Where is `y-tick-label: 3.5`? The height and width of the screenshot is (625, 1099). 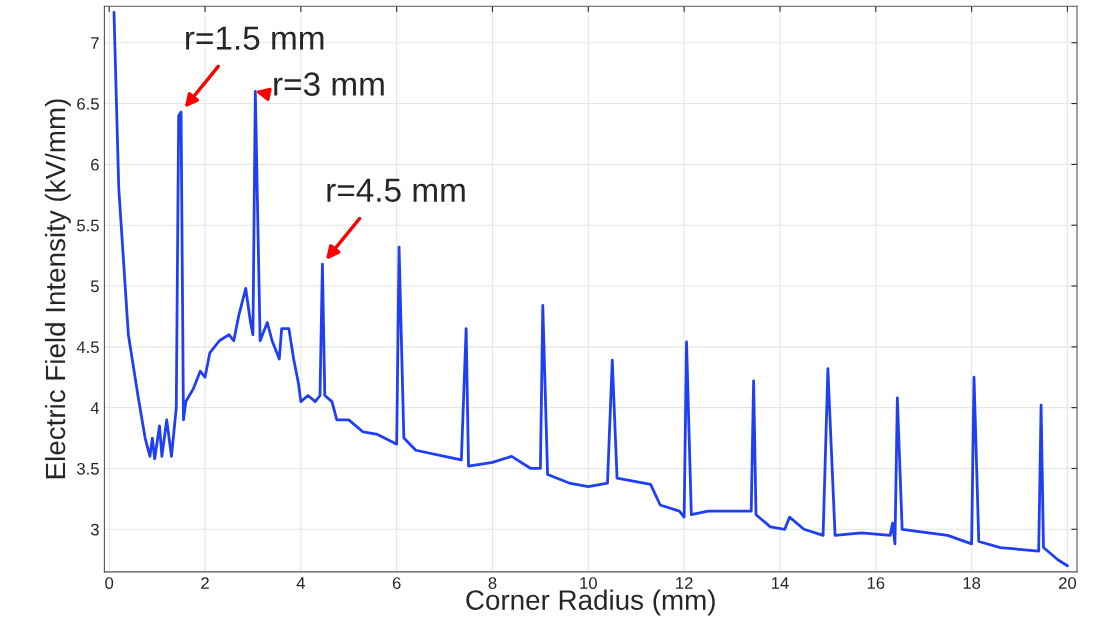
y-tick-label: 3.5 is located at coordinates (88, 468).